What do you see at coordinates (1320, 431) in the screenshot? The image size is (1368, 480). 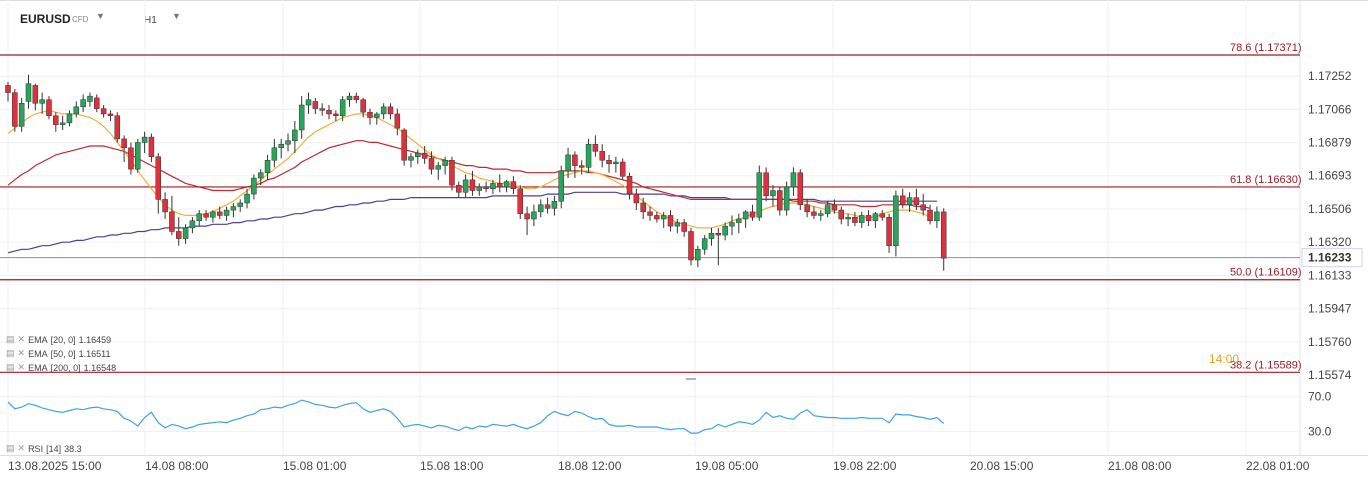 I see `rsi-tick-label: 30.0` at bounding box center [1320, 431].